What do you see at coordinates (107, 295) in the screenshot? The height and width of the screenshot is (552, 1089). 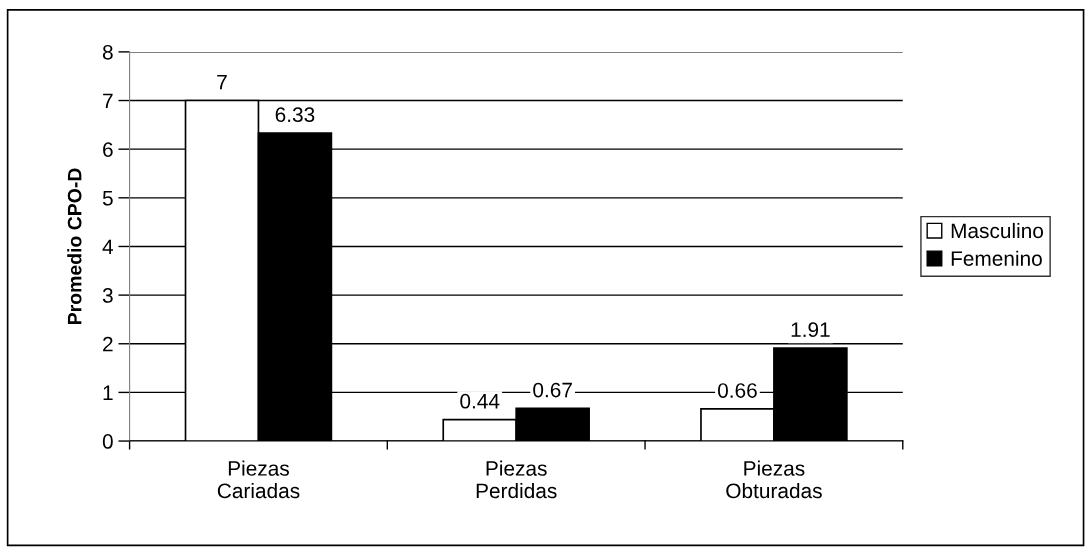 I see `y-tick-label: 3` at bounding box center [107, 295].